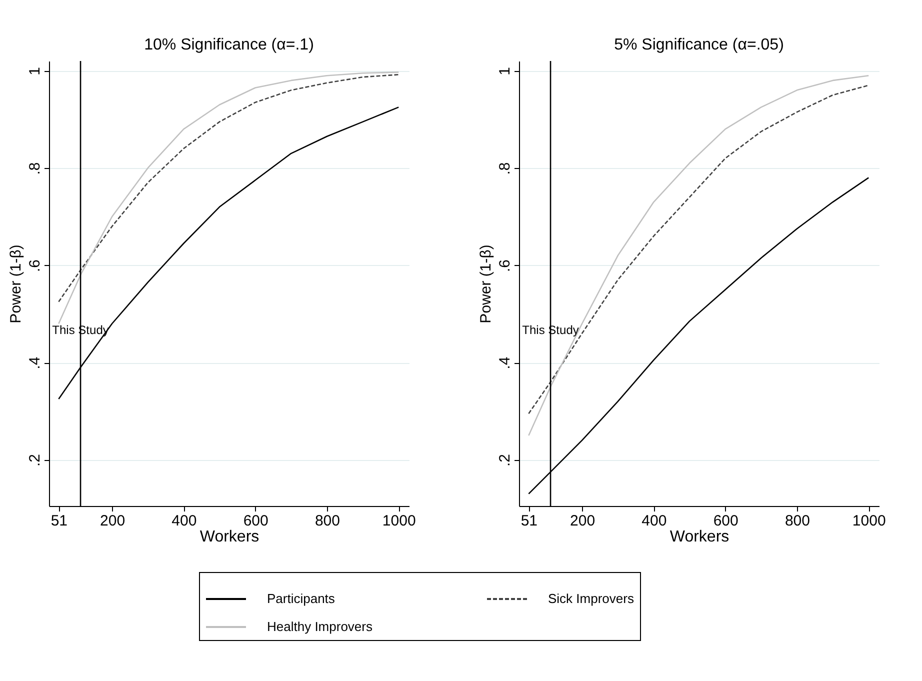  What do you see at coordinates (591, 598) in the screenshot?
I see `legend-label: Sick Improvers` at bounding box center [591, 598].